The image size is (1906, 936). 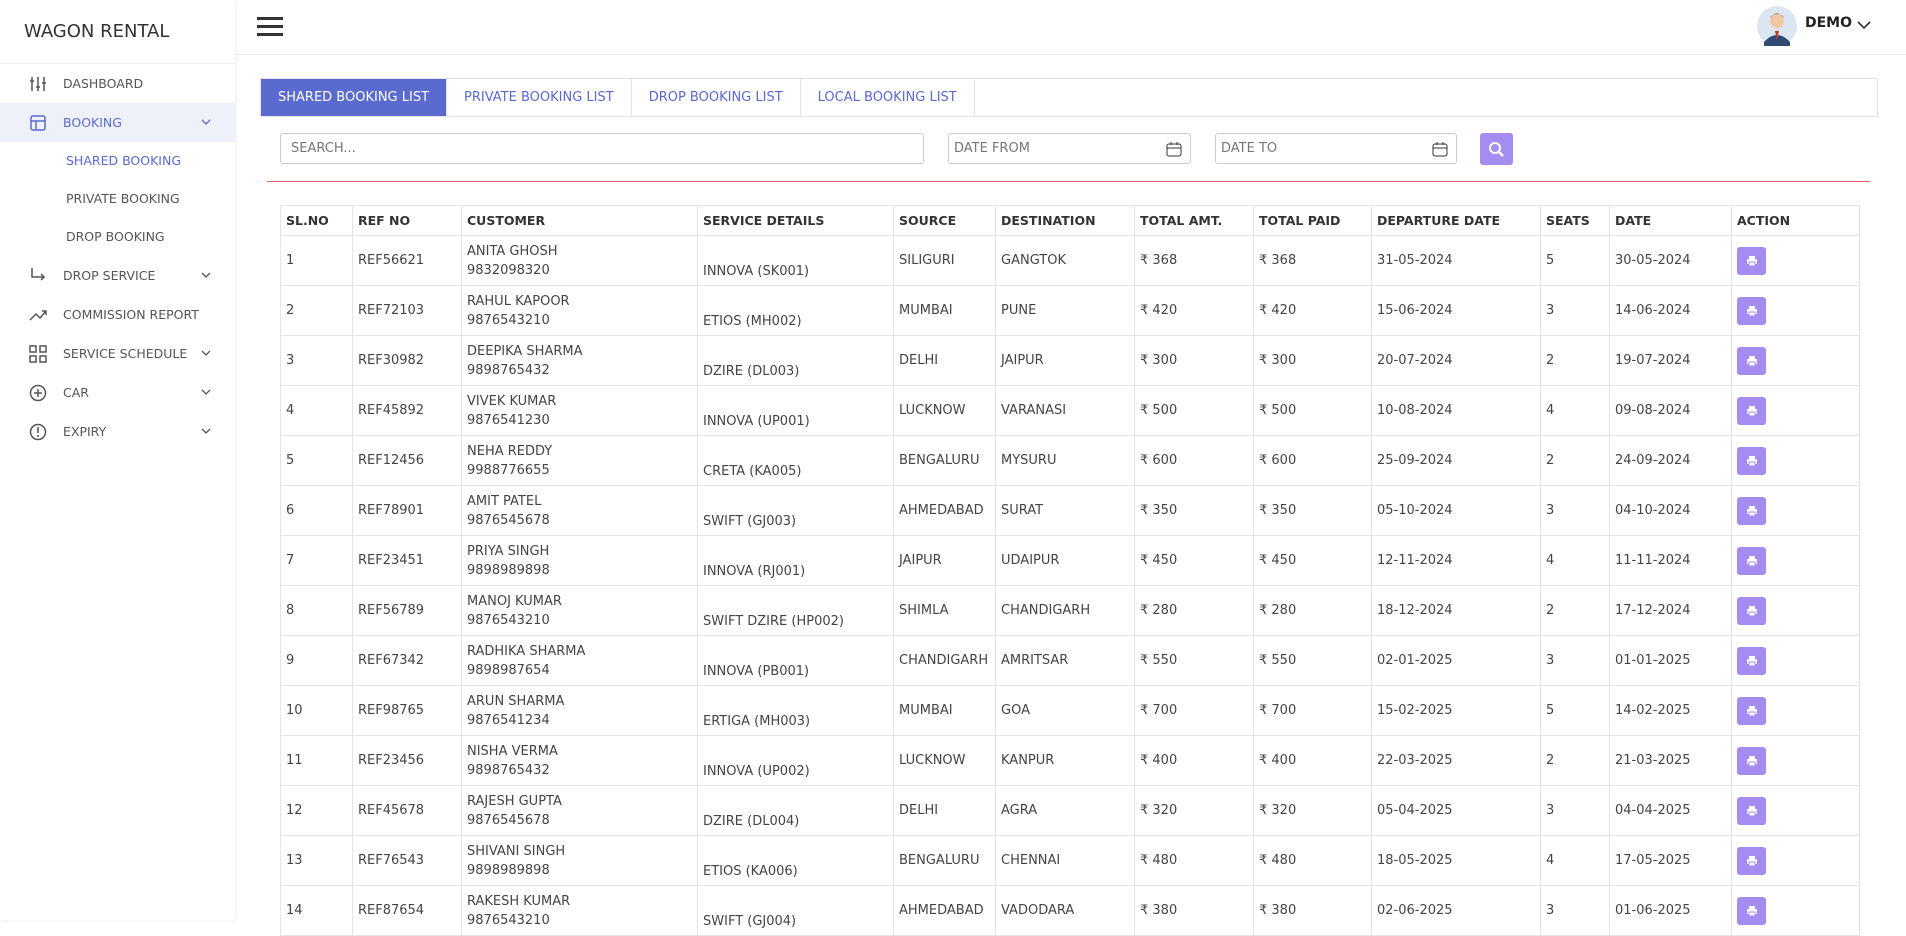 I want to click on cell: 11-11-2024, so click(x=1670, y=560).